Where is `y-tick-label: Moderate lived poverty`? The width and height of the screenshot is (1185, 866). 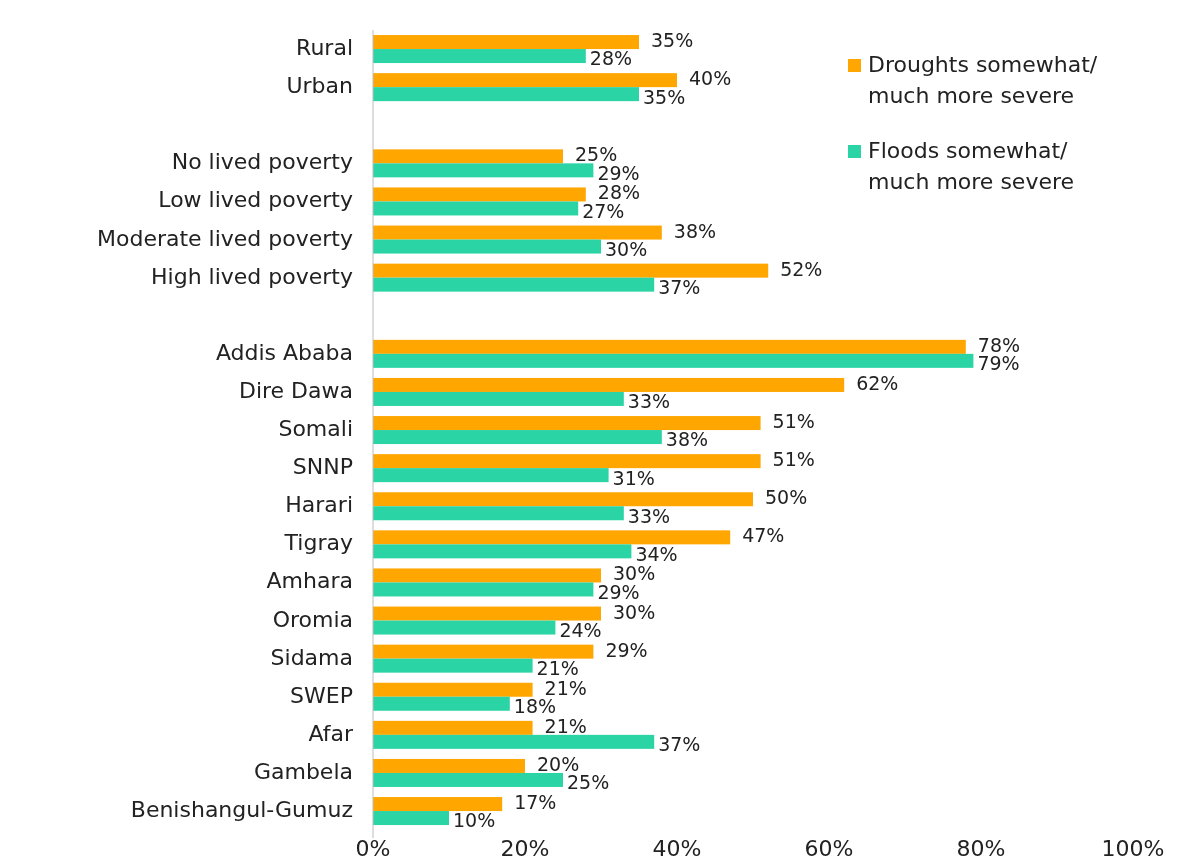 y-tick-label: Moderate lived poverty is located at coordinates (224, 238).